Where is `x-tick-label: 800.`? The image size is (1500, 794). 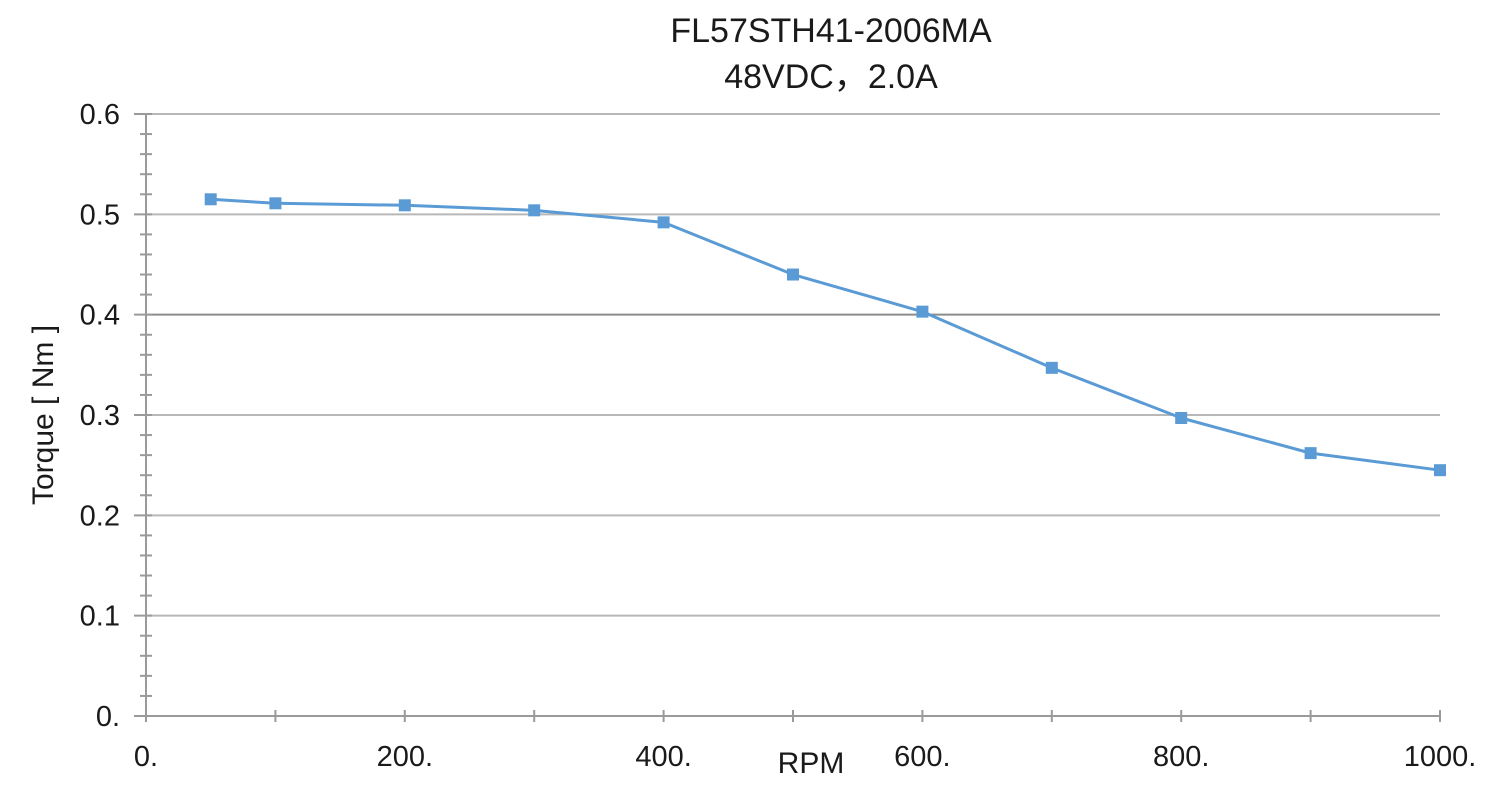
x-tick-label: 800. is located at coordinates (1181, 757).